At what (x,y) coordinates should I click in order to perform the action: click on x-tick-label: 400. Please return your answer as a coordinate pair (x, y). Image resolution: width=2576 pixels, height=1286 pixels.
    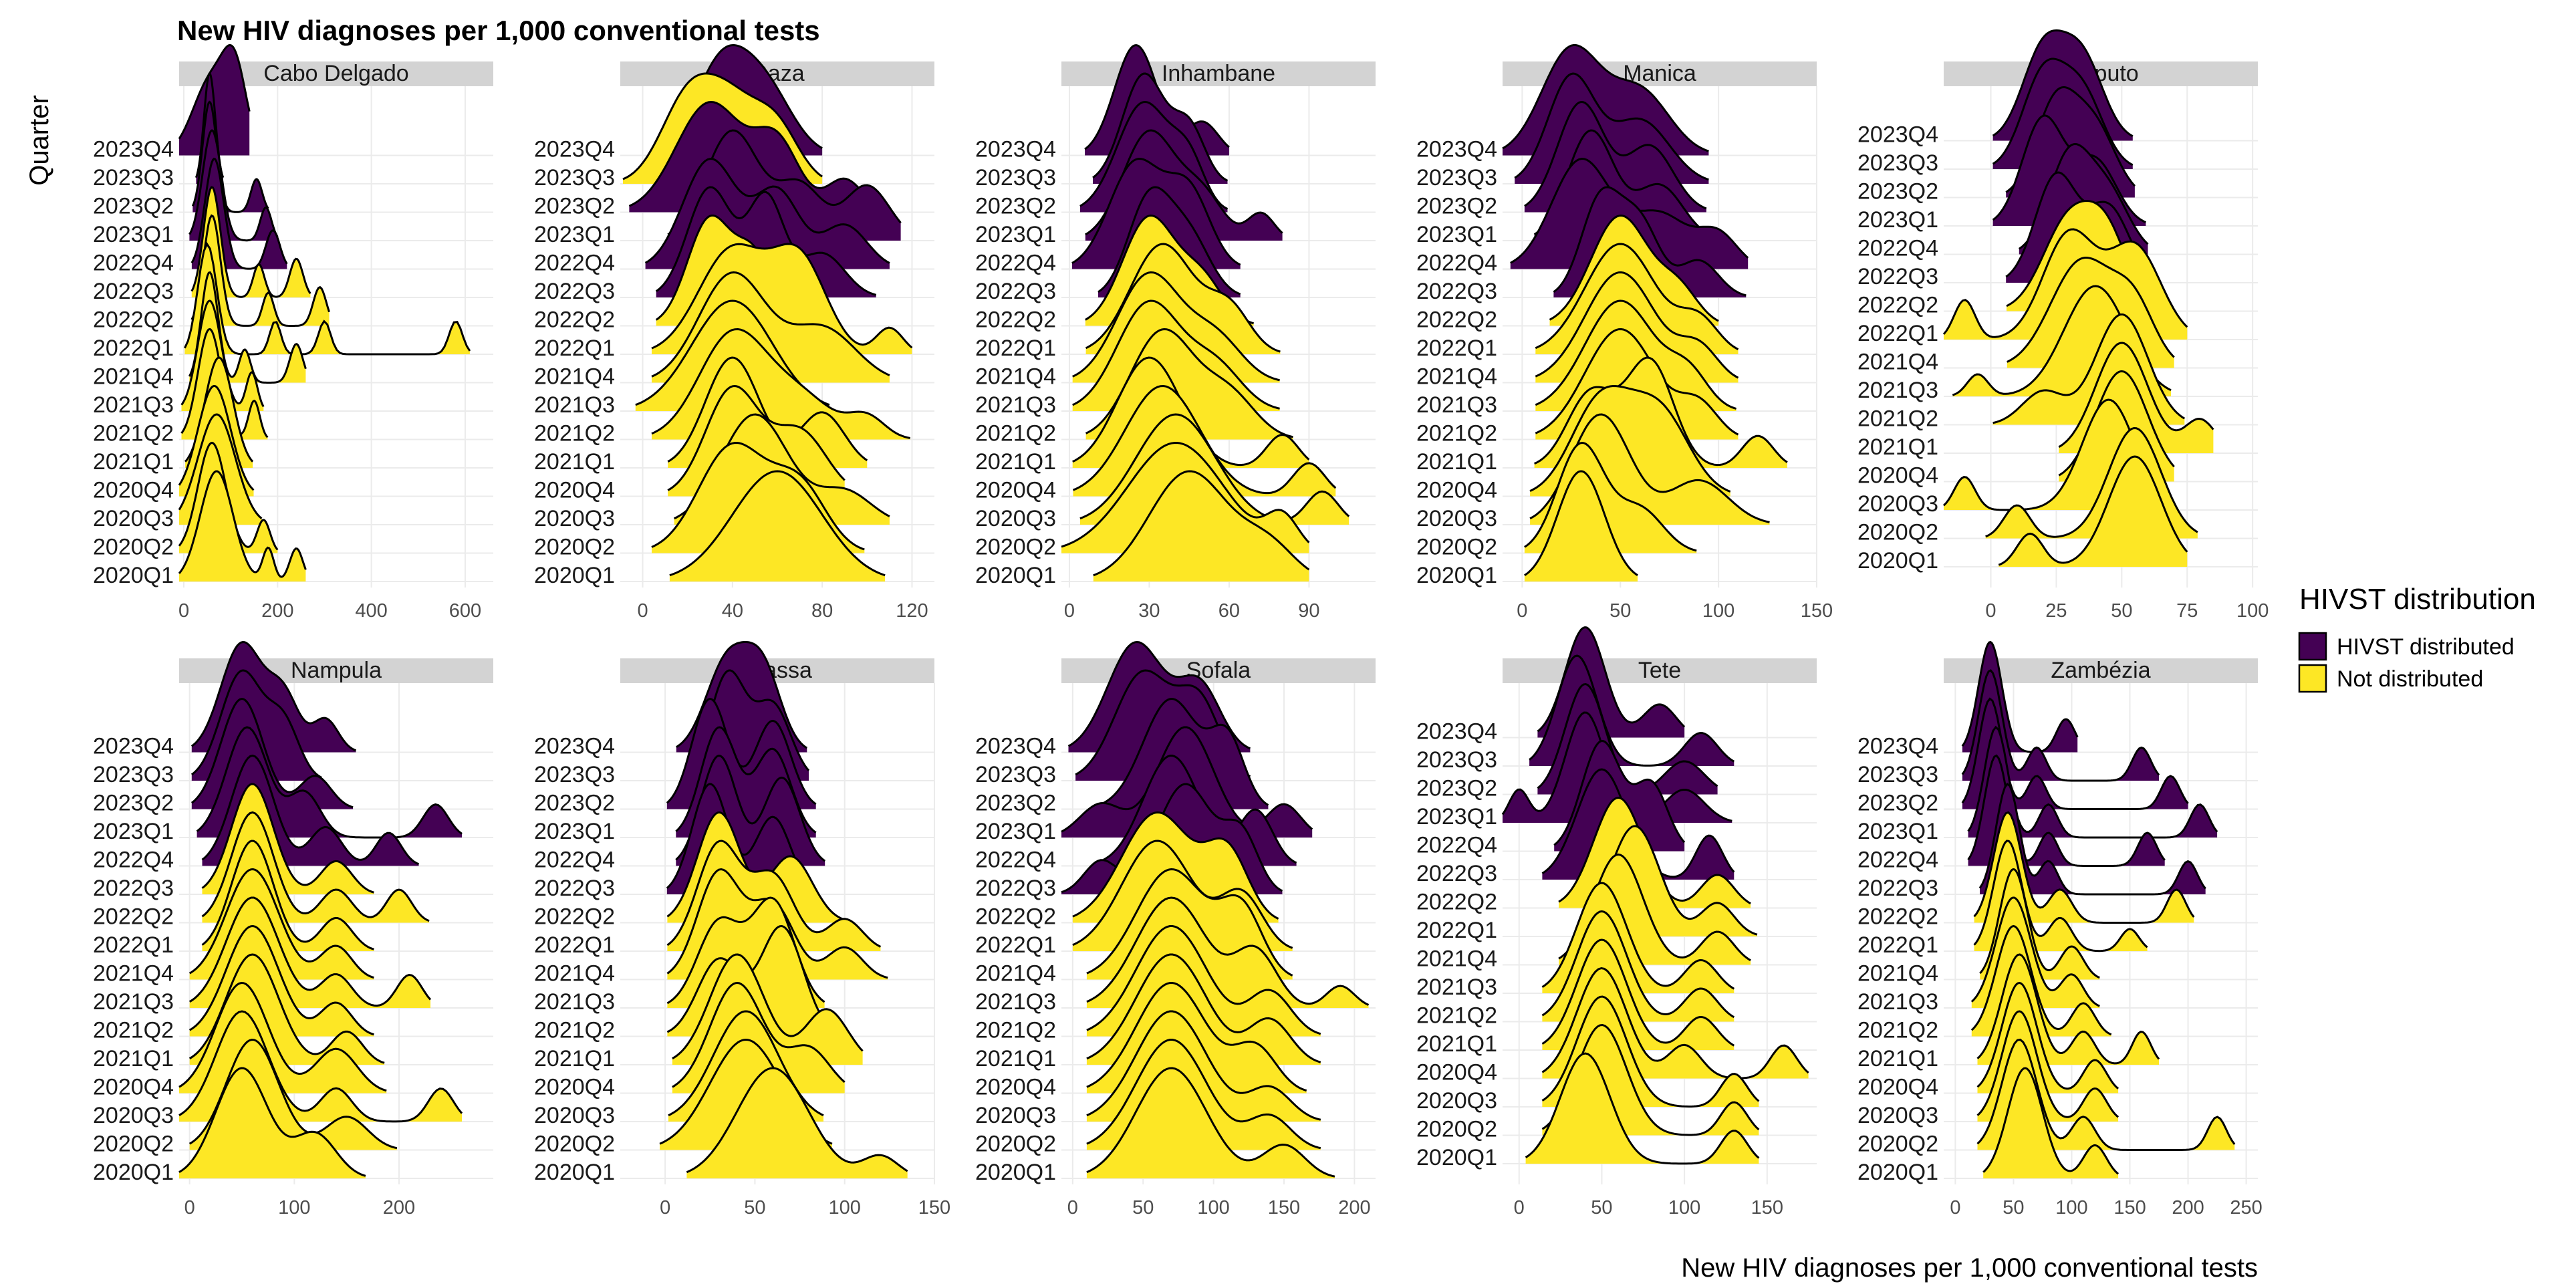
    Looking at the image, I should click on (371, 611).